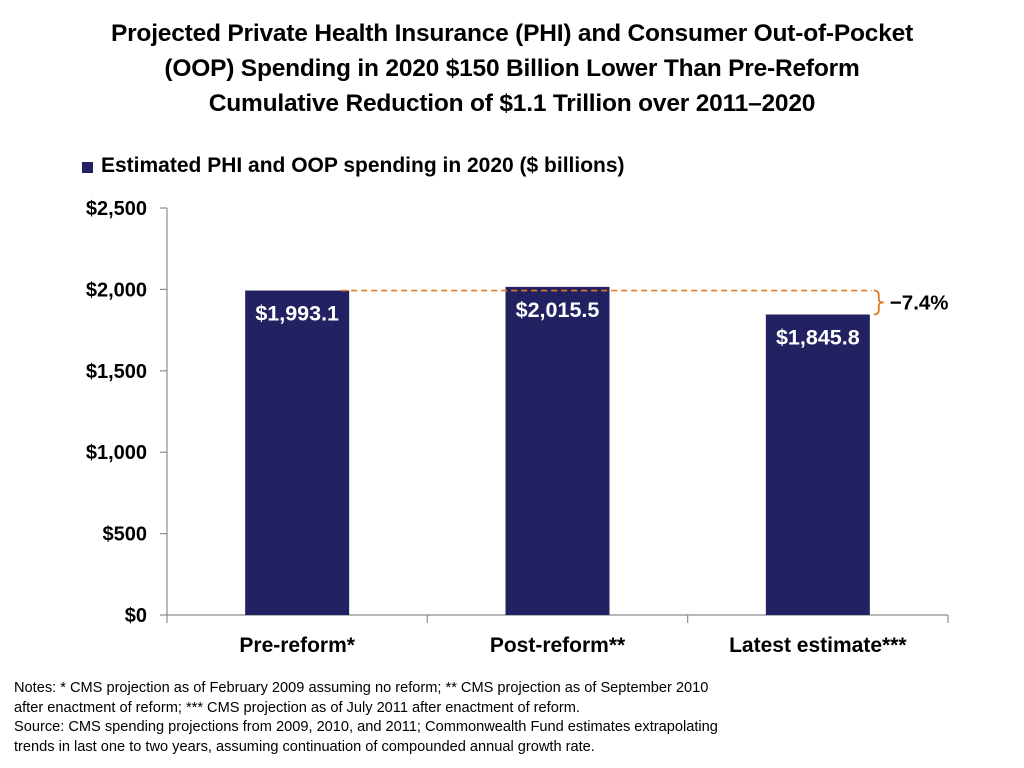 The width and height of the screenshot is (1024, 768). What do you see at coordinates (125, 535) in the screenshot?
I see `y-tick-label: $500` at bounding box center [125, 535].